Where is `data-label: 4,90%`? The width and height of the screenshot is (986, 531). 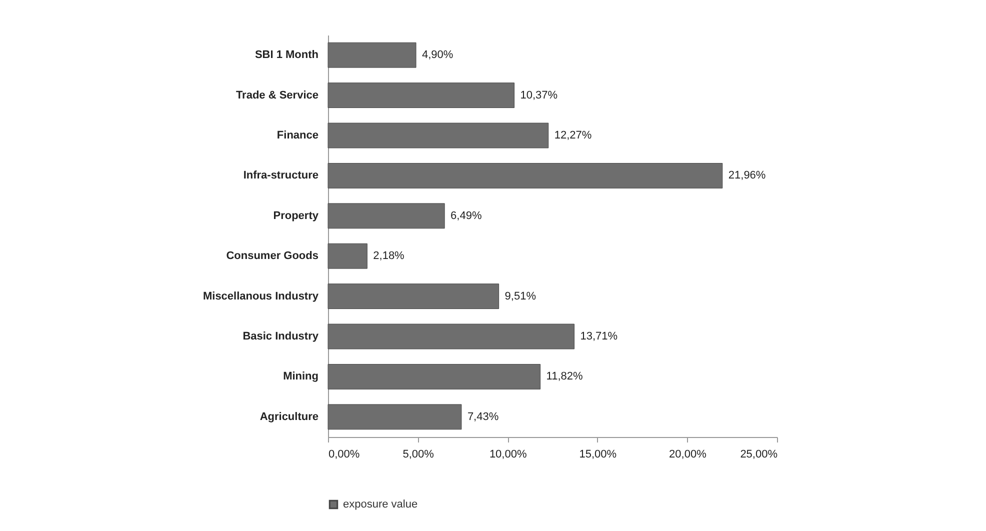 data-label: 4,90% is located at coordinates (438, 55).